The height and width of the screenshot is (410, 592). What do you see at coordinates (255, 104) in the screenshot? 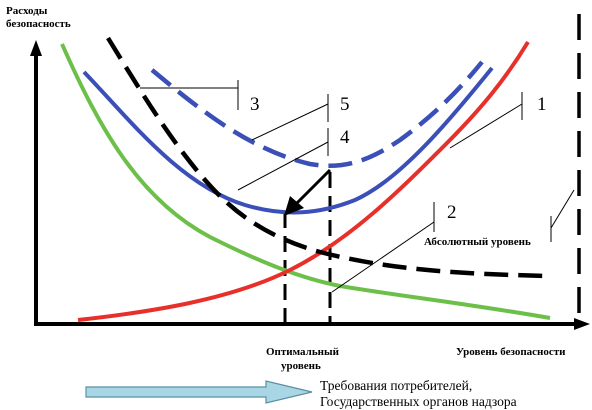
I see `callout-3-label: 3` at bounding box center [255, 104].